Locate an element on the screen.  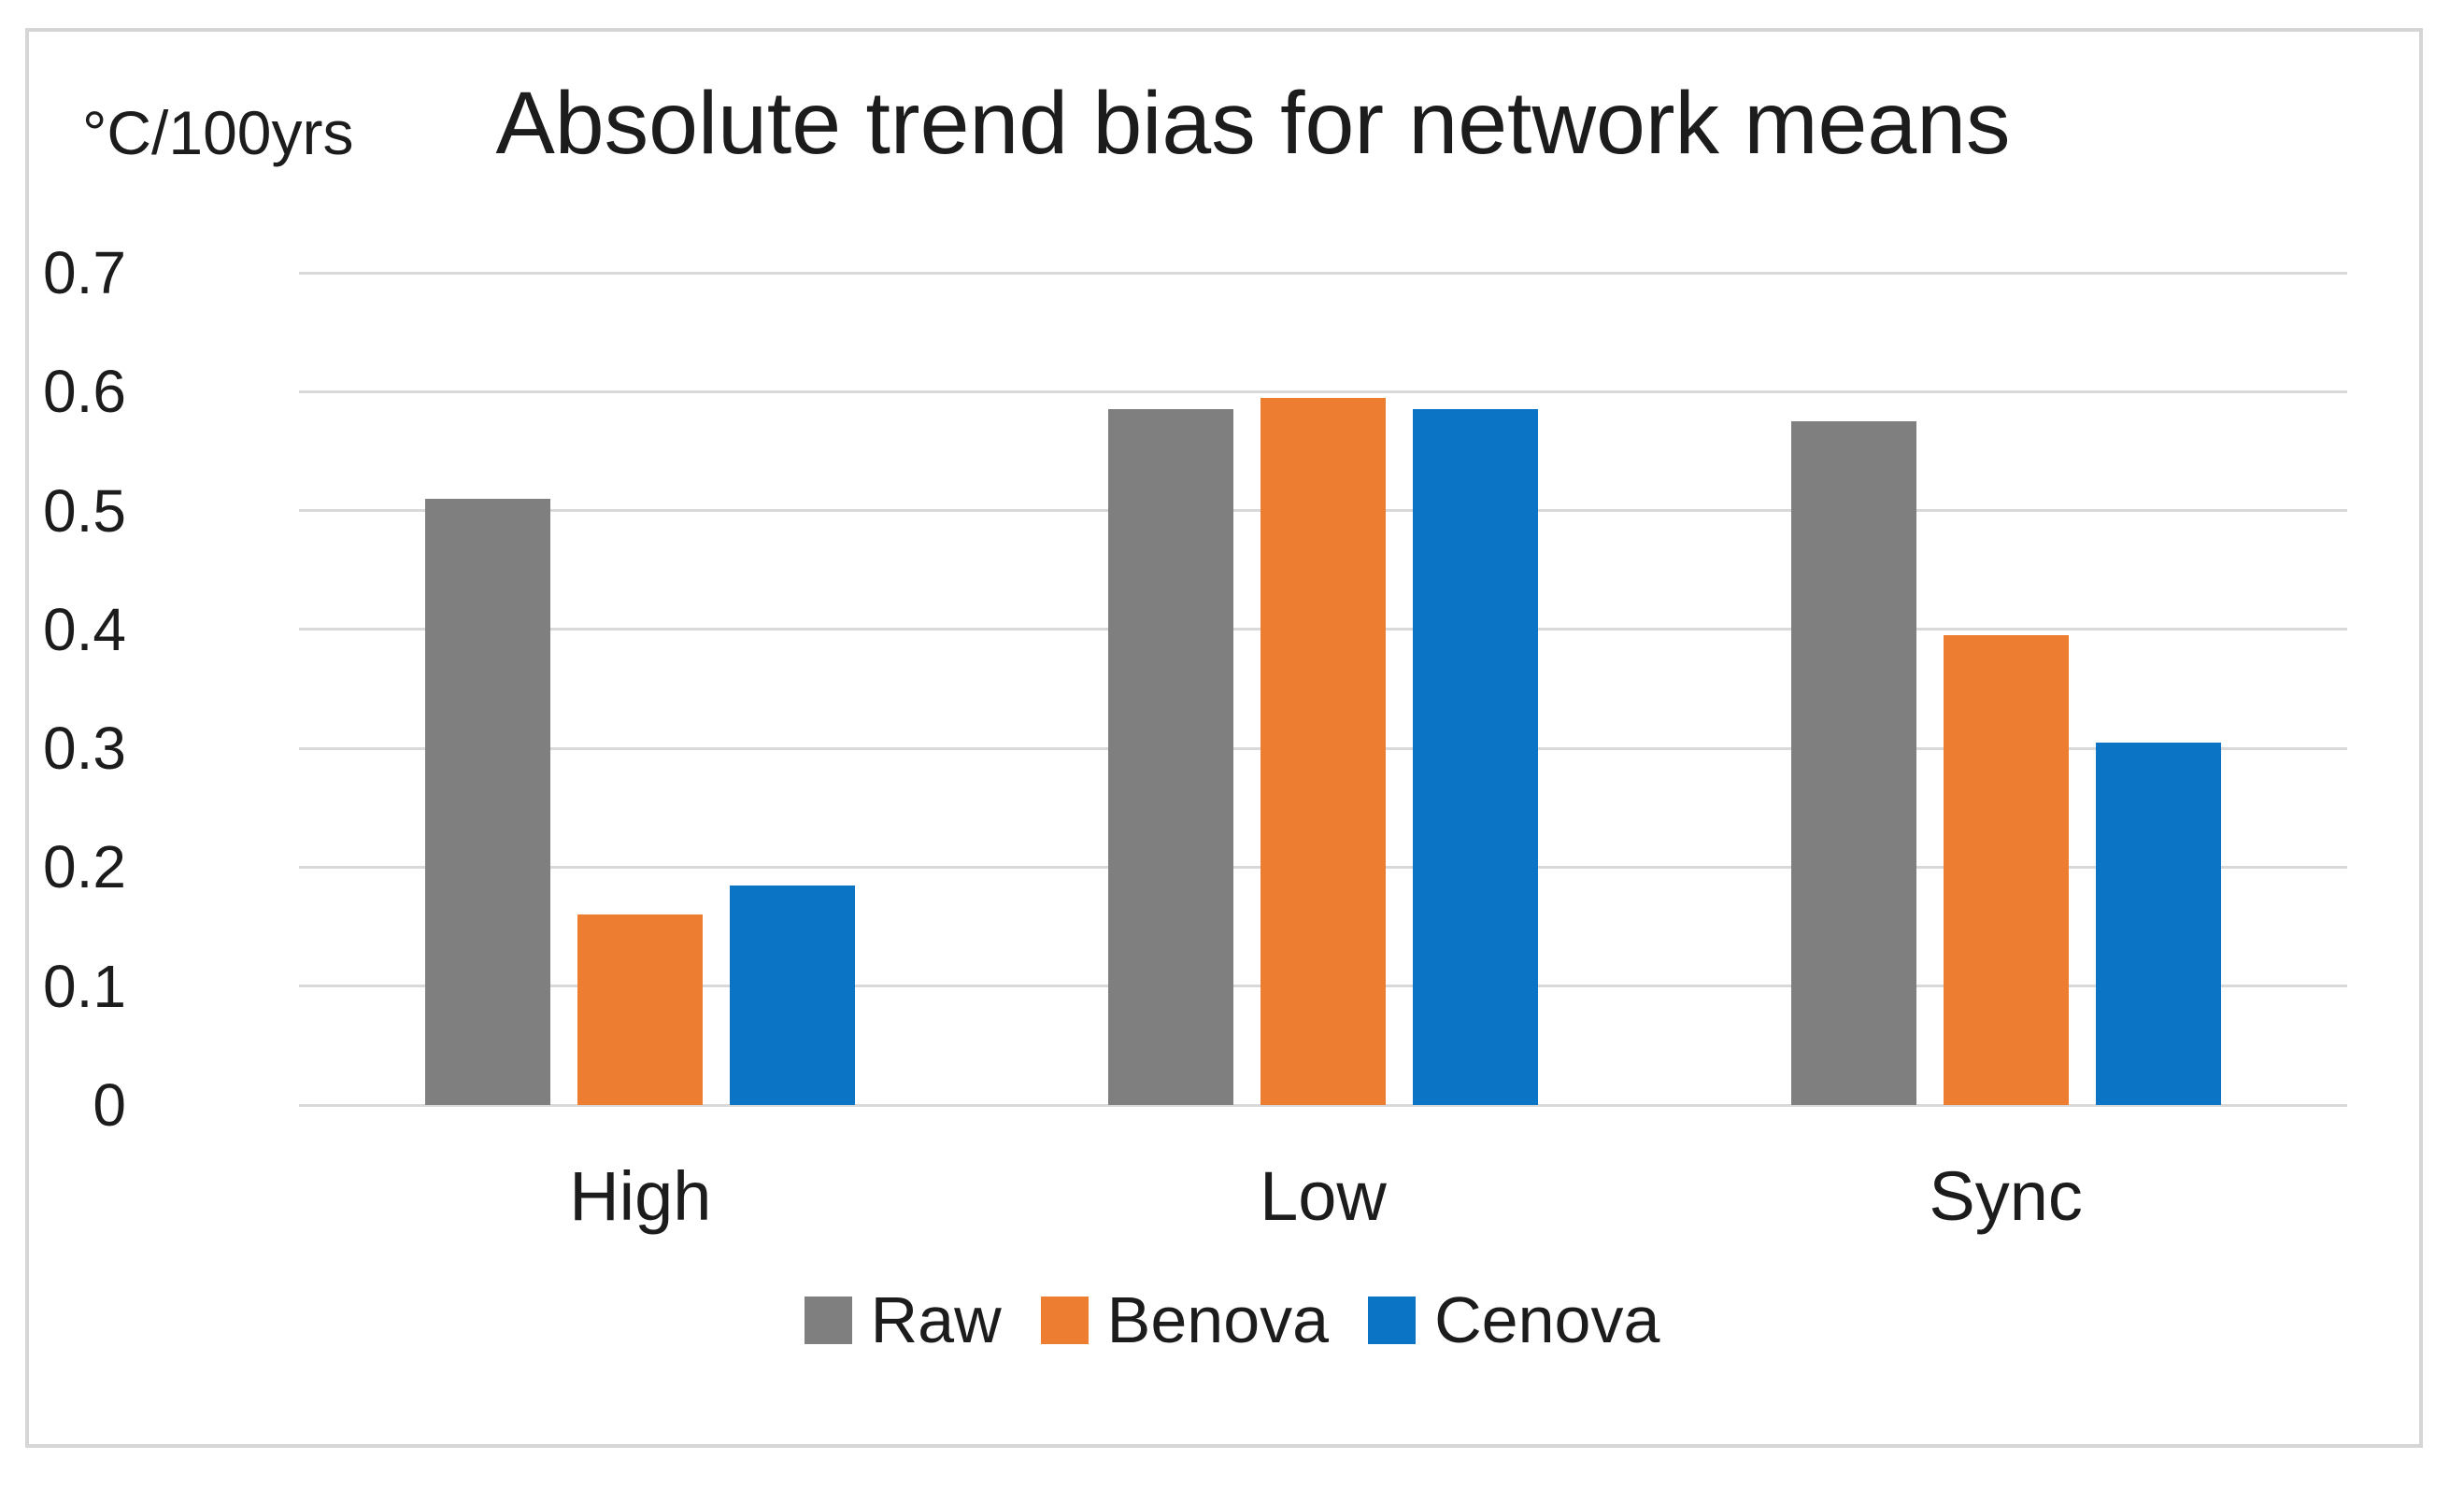
bar-cenova-low is located at coordinates (1475, 757).